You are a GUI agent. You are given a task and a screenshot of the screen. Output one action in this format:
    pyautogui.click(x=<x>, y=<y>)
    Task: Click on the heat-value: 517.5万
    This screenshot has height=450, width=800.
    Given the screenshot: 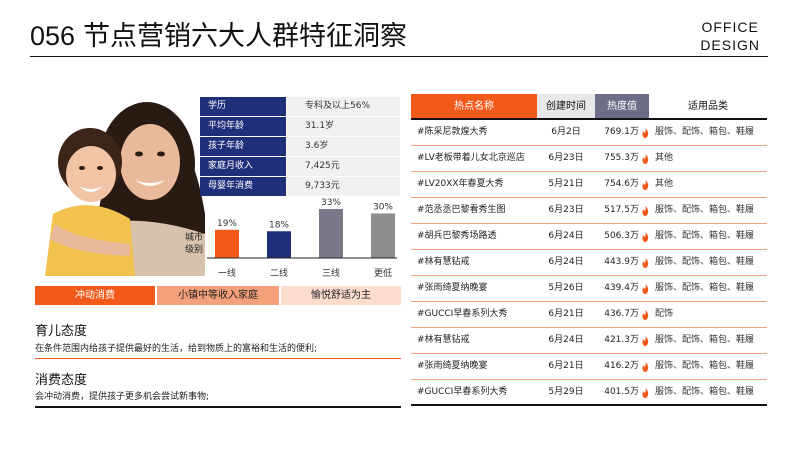 What is the action you would take?
    pyautogui.click(x=622, y=210)
    